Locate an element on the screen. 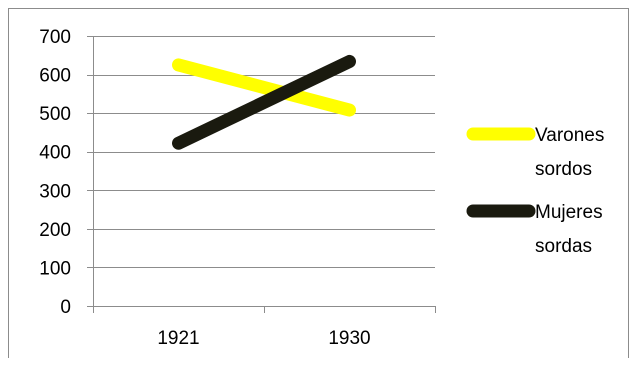  y-tick-label-200: 200 is located at coordinates (55, 230).